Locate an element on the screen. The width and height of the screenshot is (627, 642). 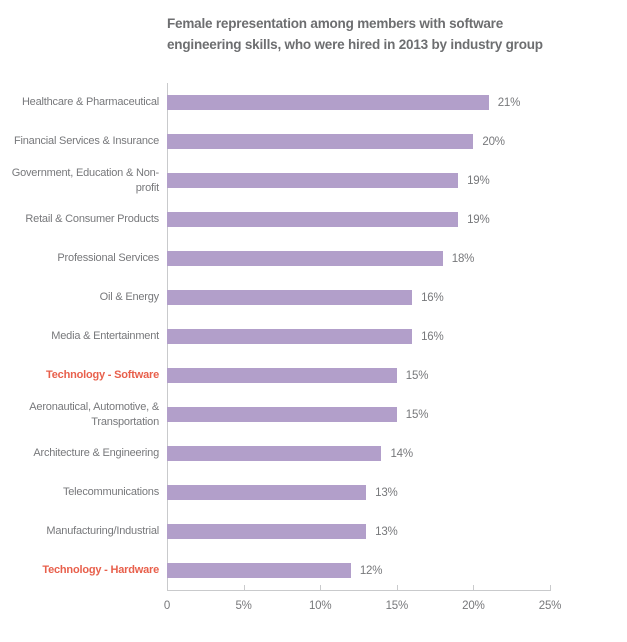
category-label: Technology - Software is located at coordinates (102, 375).